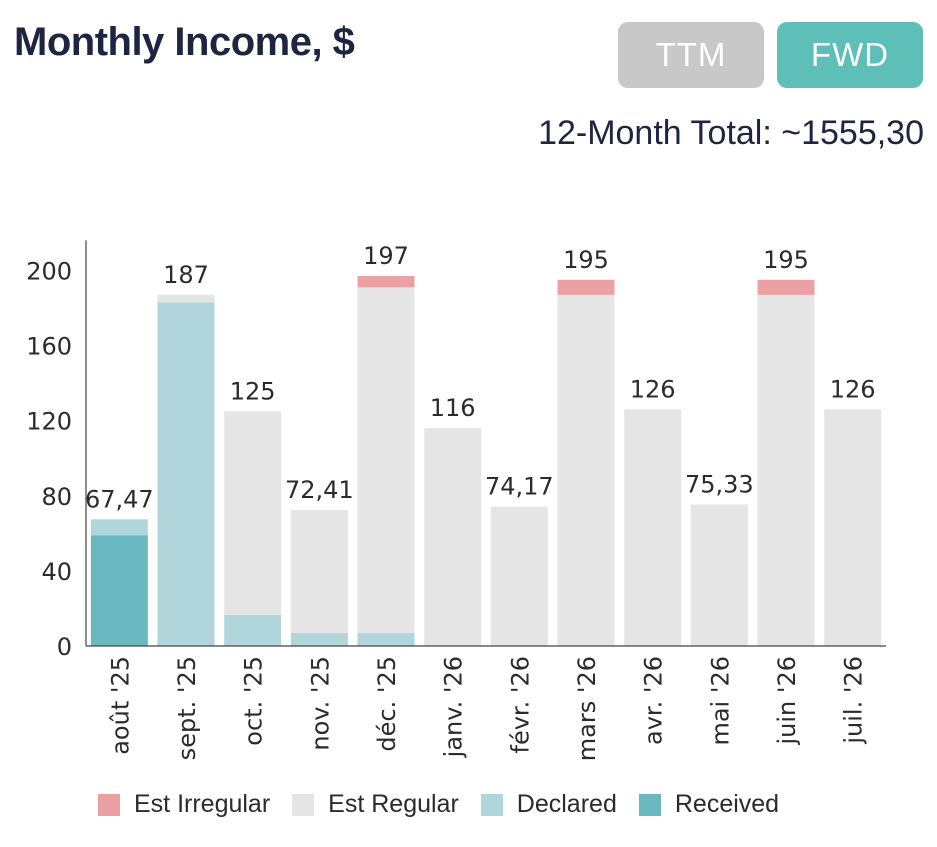 The height and width of the screenshot is (847, 937). What do you see at coordinates (654, 700) in the screenshot?
I see `x-tick-label: avr. '26` at bounding box center [654, 700].